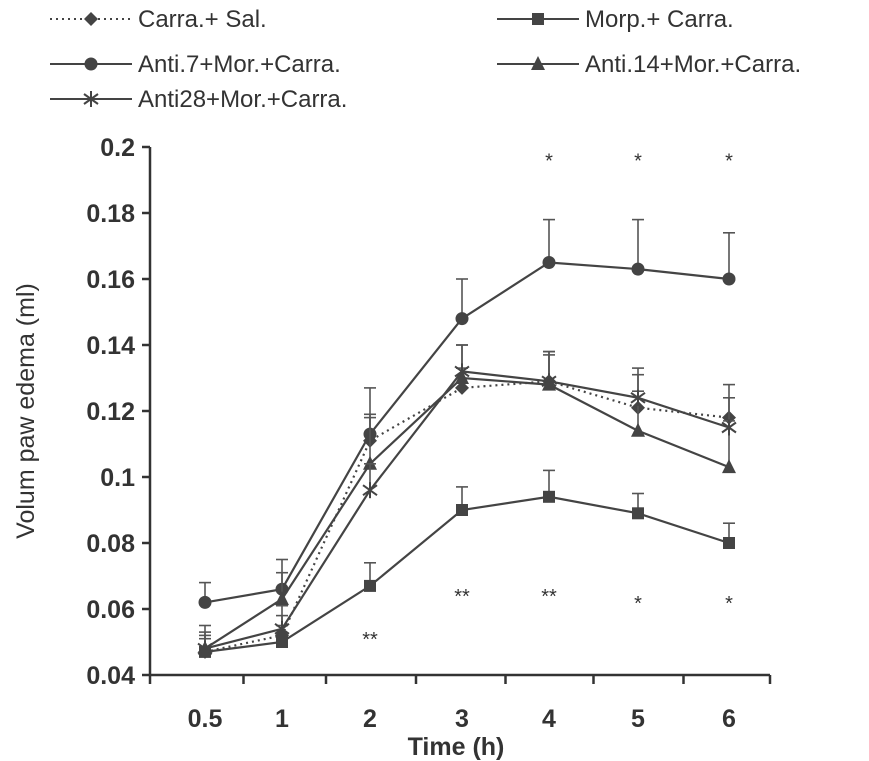 The image size is (869, 761). I want to click on legend-label: Anti28+Mor.+Carra., so click(242, 99).